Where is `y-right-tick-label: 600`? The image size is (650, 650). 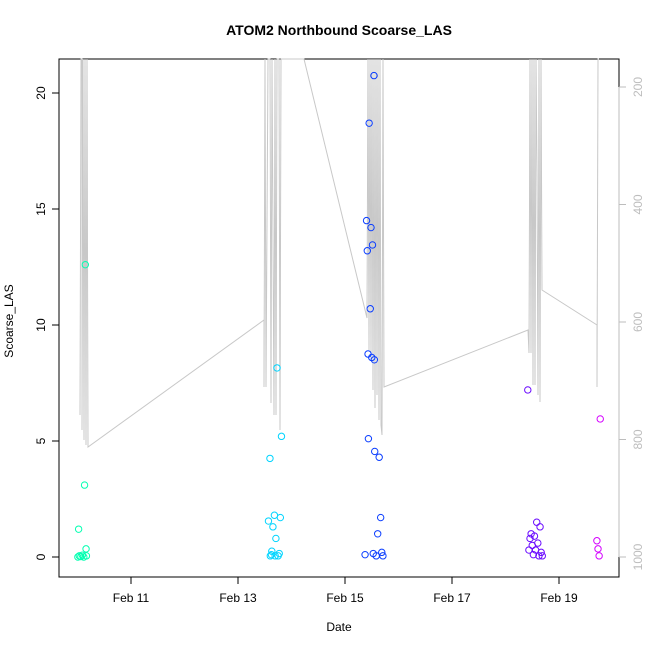
y-right-tick-label: 600 is located at coordinates (638, 322).